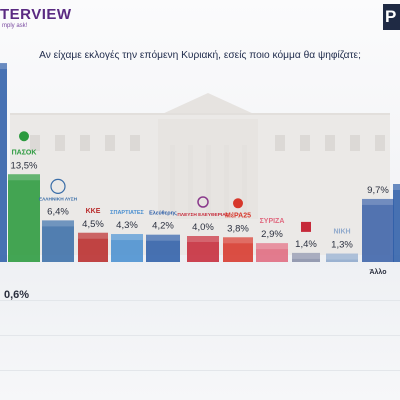 Image resolution: width=400 pixels, height=400 pixels. I want to click on pasok-sun-icon, so click(24, 136).